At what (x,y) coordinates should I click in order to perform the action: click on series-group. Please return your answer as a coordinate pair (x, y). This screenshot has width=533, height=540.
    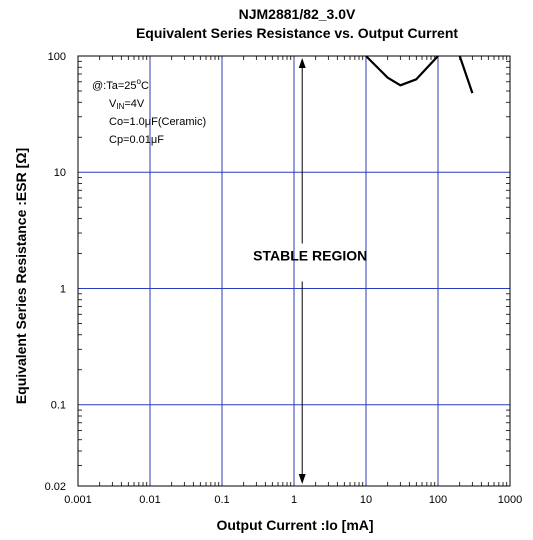
    Looking at the image, I should click on (419, 74).